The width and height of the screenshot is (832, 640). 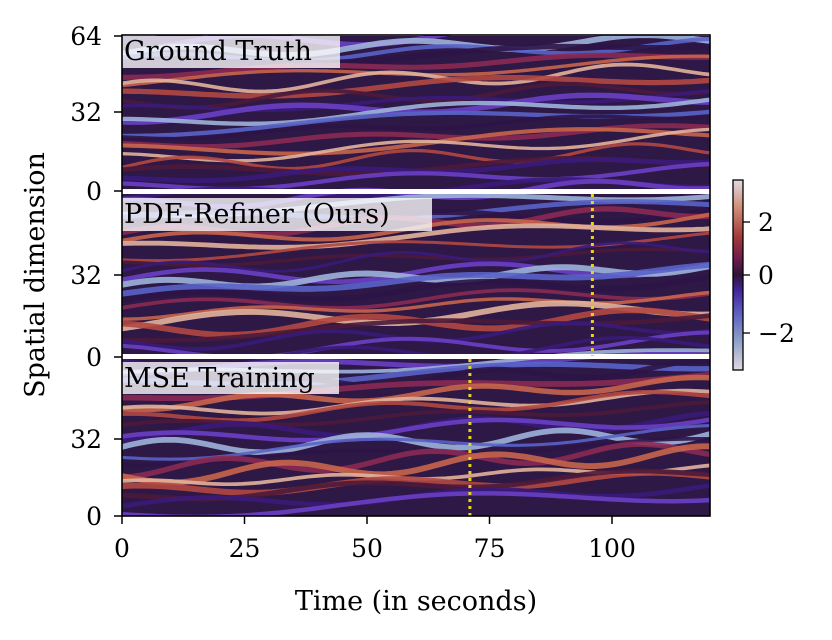 I want to click on x-axis: 0 25 50 75 100, so click(x=375, y=539).